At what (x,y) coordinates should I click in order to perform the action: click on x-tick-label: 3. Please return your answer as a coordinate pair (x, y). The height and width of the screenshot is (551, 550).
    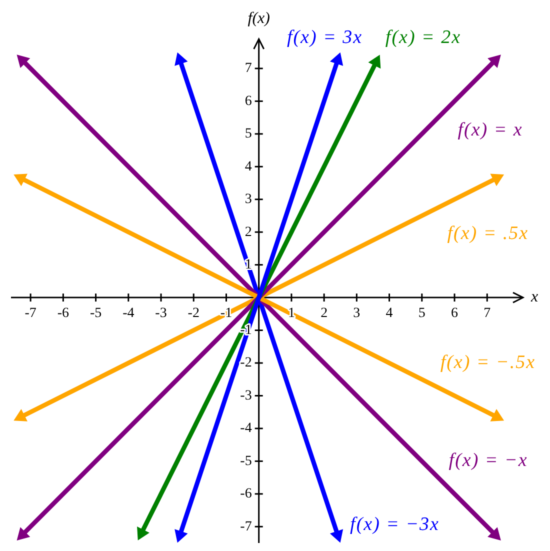
    Looking at the image, I should click on (356, 314).